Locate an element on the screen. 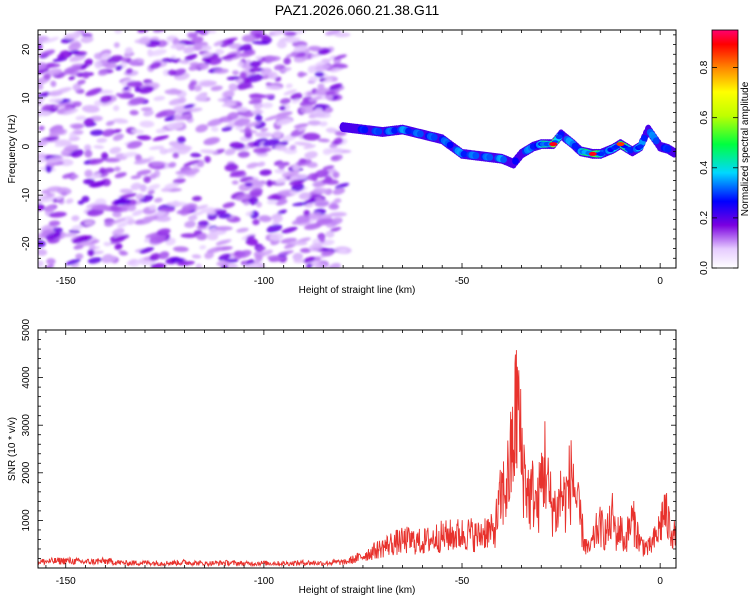 This screenshot has width=750, height=605. y-tick-label: 3000 is located at coordinates (26, 425).